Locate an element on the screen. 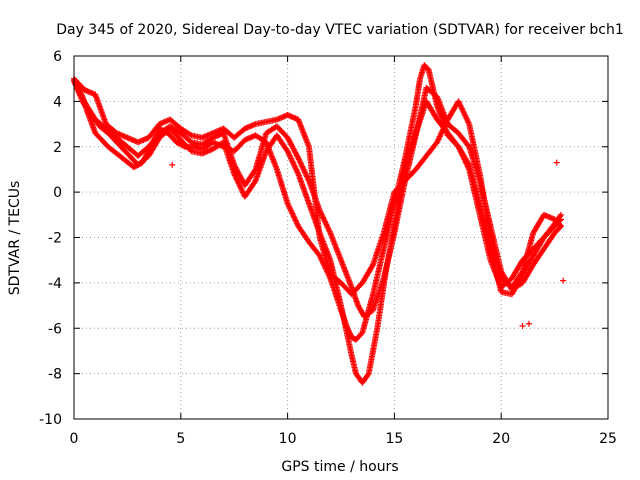 The width and height of the screenshot is (640, 480). x-tick-label: 15 is located at coordinates (394, 439).